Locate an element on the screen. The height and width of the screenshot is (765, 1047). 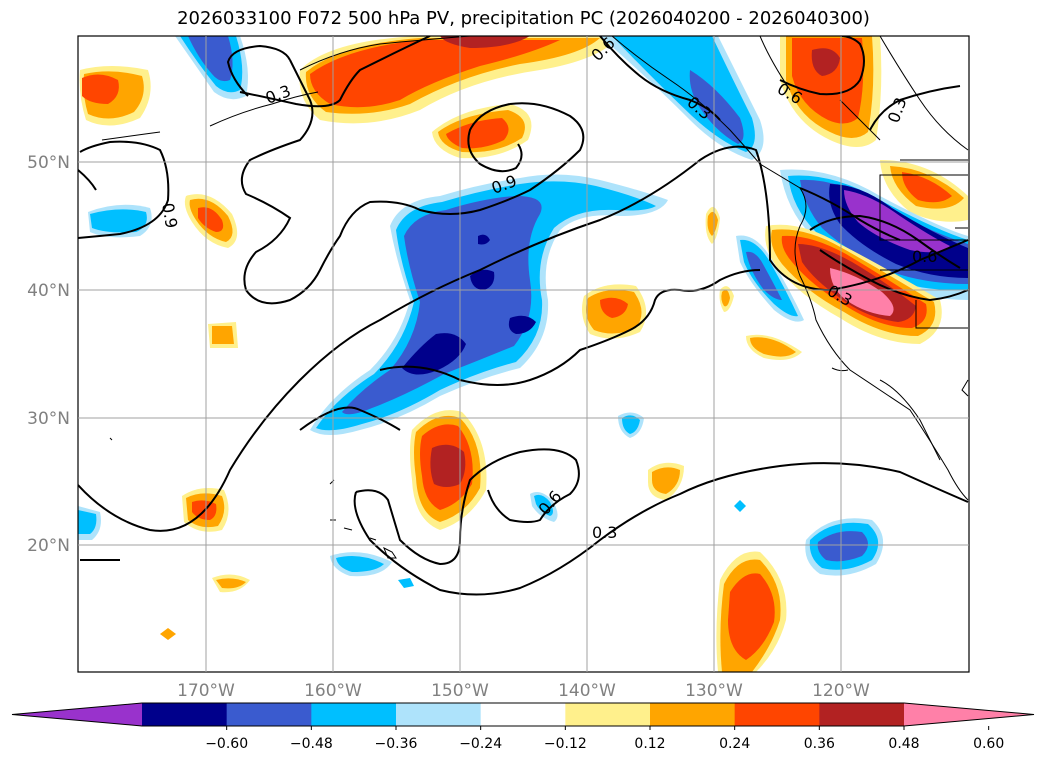
contour-label: 0.9 is located at coordinates (169, 215).